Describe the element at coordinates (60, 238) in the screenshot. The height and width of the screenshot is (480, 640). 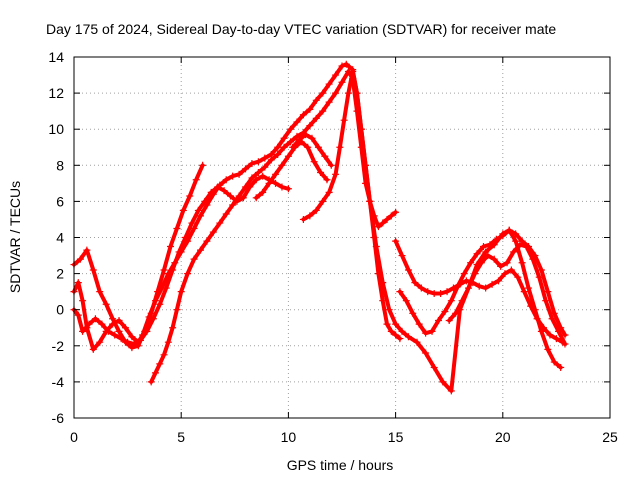
I see `y-tick-label: 4` at that location.